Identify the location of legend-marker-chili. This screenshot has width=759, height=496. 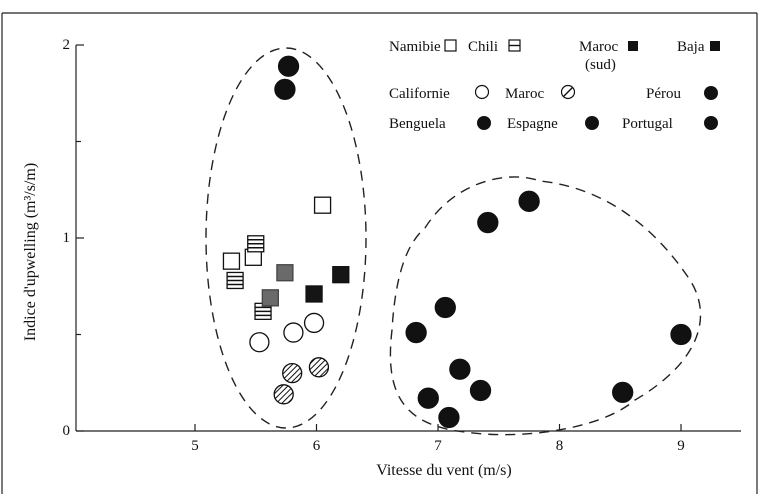
(514, 45).